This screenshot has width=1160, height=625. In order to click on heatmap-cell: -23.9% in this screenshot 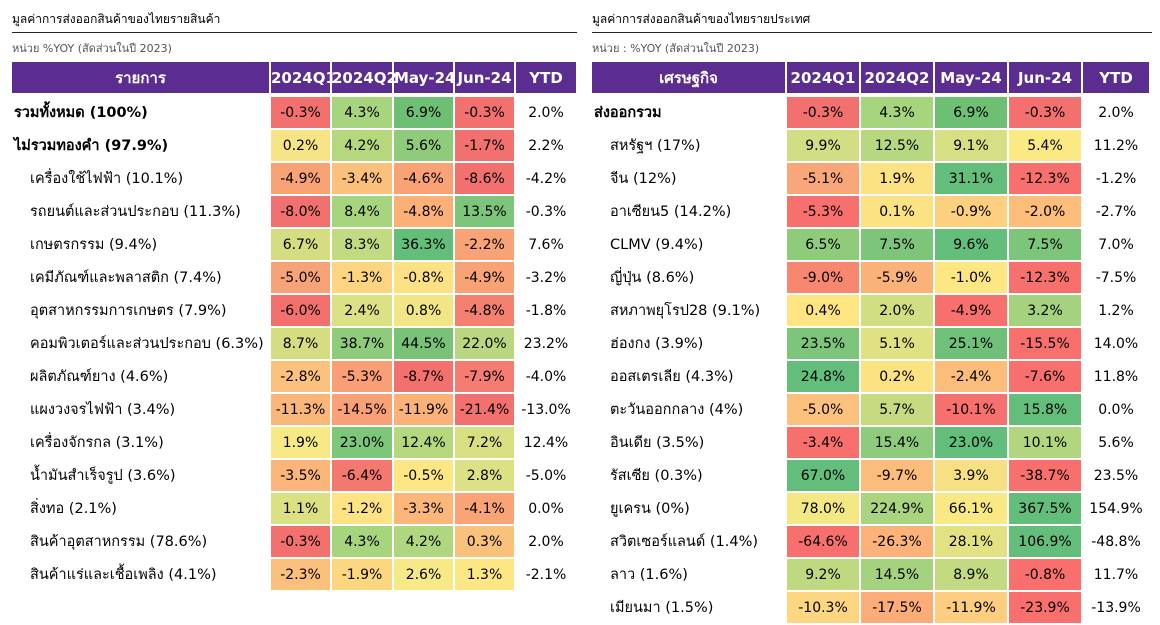, I will do `click(1045, 608)`.